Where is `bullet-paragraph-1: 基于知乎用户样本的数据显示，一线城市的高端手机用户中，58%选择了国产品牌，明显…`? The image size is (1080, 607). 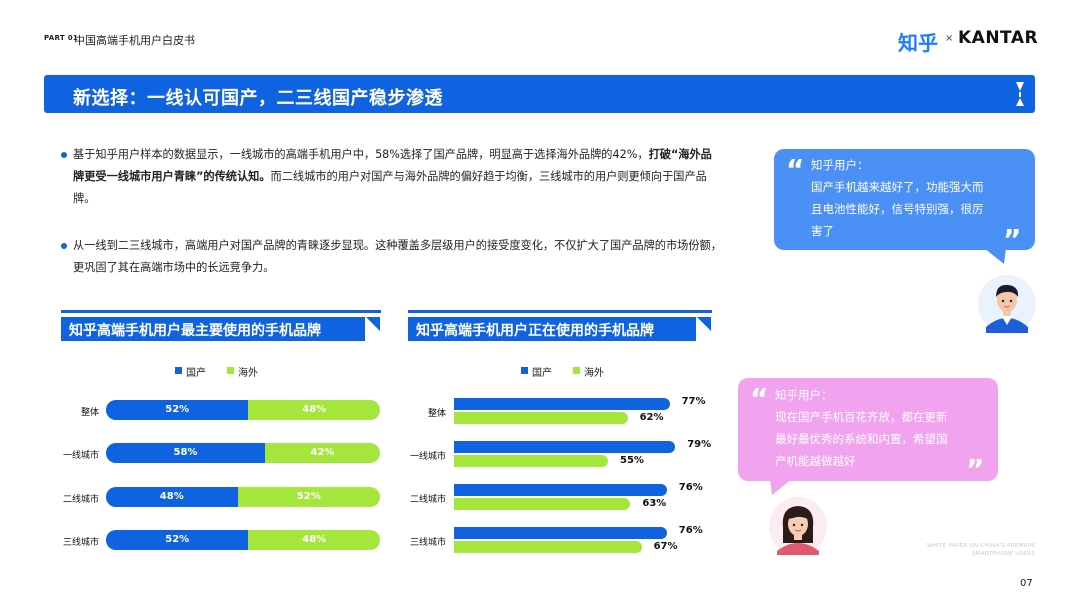 bullet-paragraph-1: 基于知乎用户样本的数据显示，一线城市的高端手机用户中，58%选择了国产品牌，明显… is located at coordinates (398, 177).